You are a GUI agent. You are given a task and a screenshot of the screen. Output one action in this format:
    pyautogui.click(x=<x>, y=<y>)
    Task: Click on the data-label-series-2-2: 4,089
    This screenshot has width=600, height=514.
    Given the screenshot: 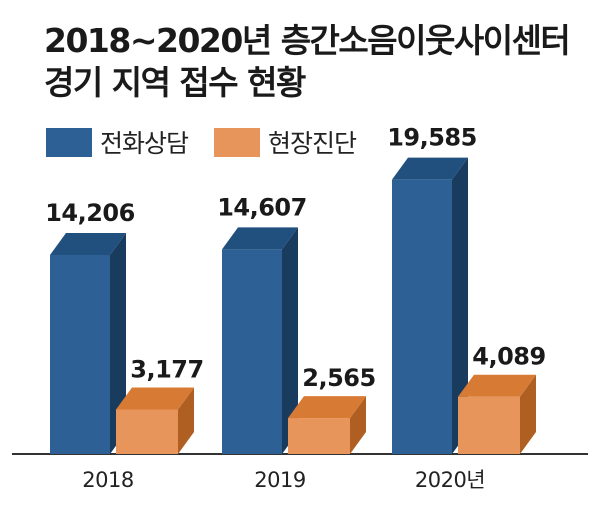 What is the action you would take?
    pyautogui.click(x=508, y=357)
    